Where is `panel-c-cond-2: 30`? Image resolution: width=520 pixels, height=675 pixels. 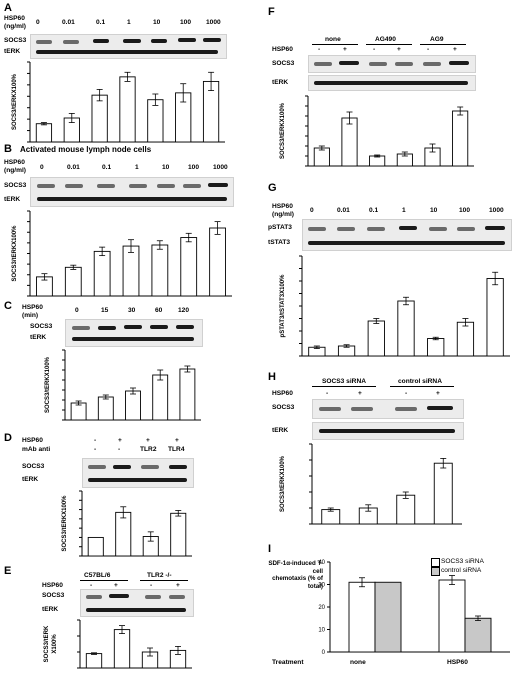
panel-c-cond-2: 30 is located at coordinates (132, 310).